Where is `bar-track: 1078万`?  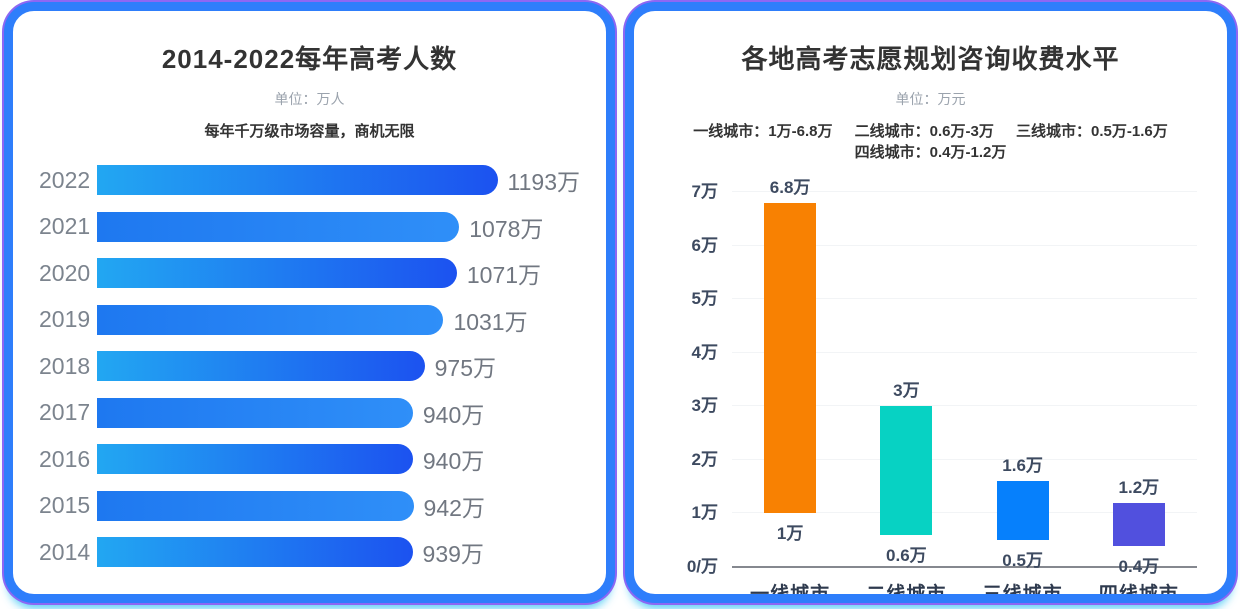
bar-track: 1078万 is located at coordinates (338, 227).